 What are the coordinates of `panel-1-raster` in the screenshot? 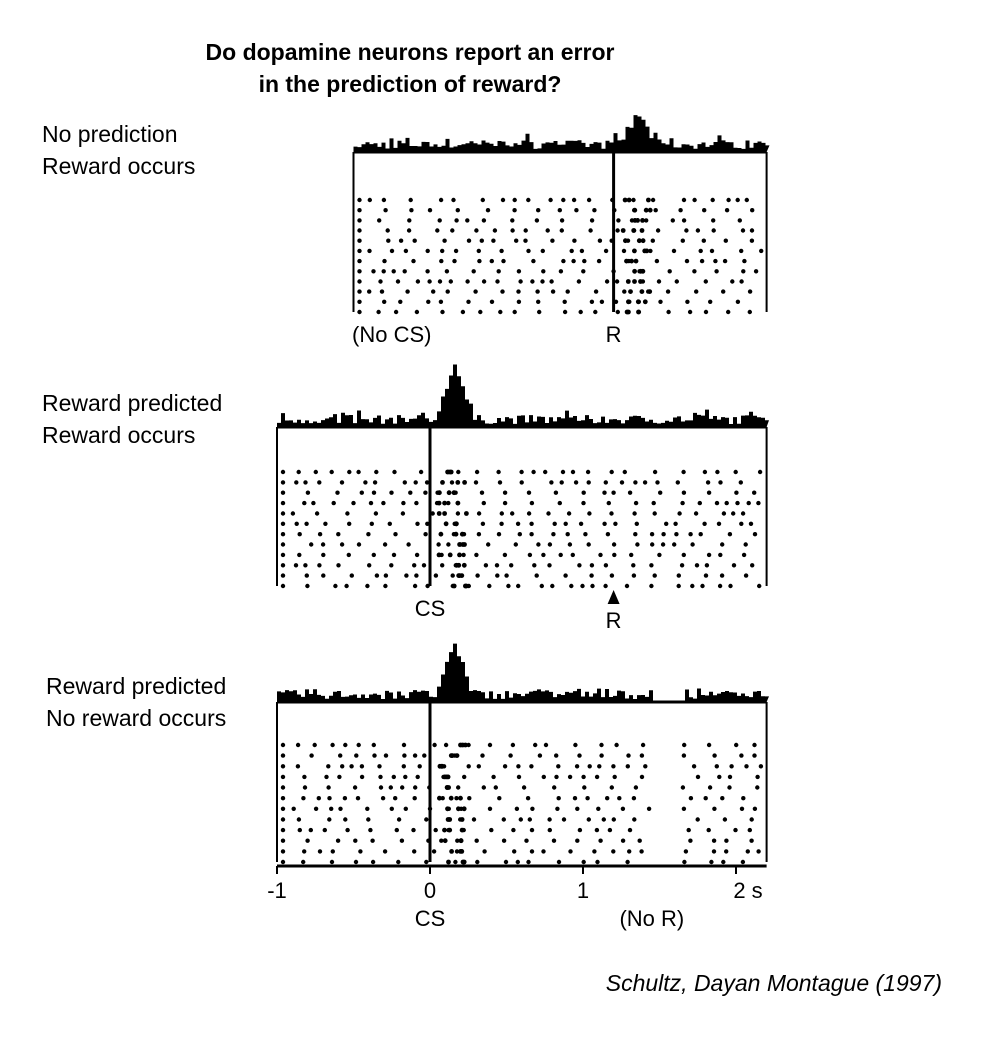 It's located at (560, 256).